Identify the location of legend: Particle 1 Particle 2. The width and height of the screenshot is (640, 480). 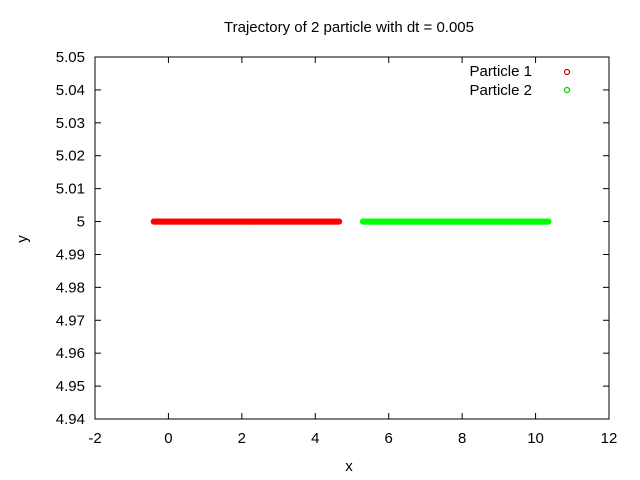
(520, 81).